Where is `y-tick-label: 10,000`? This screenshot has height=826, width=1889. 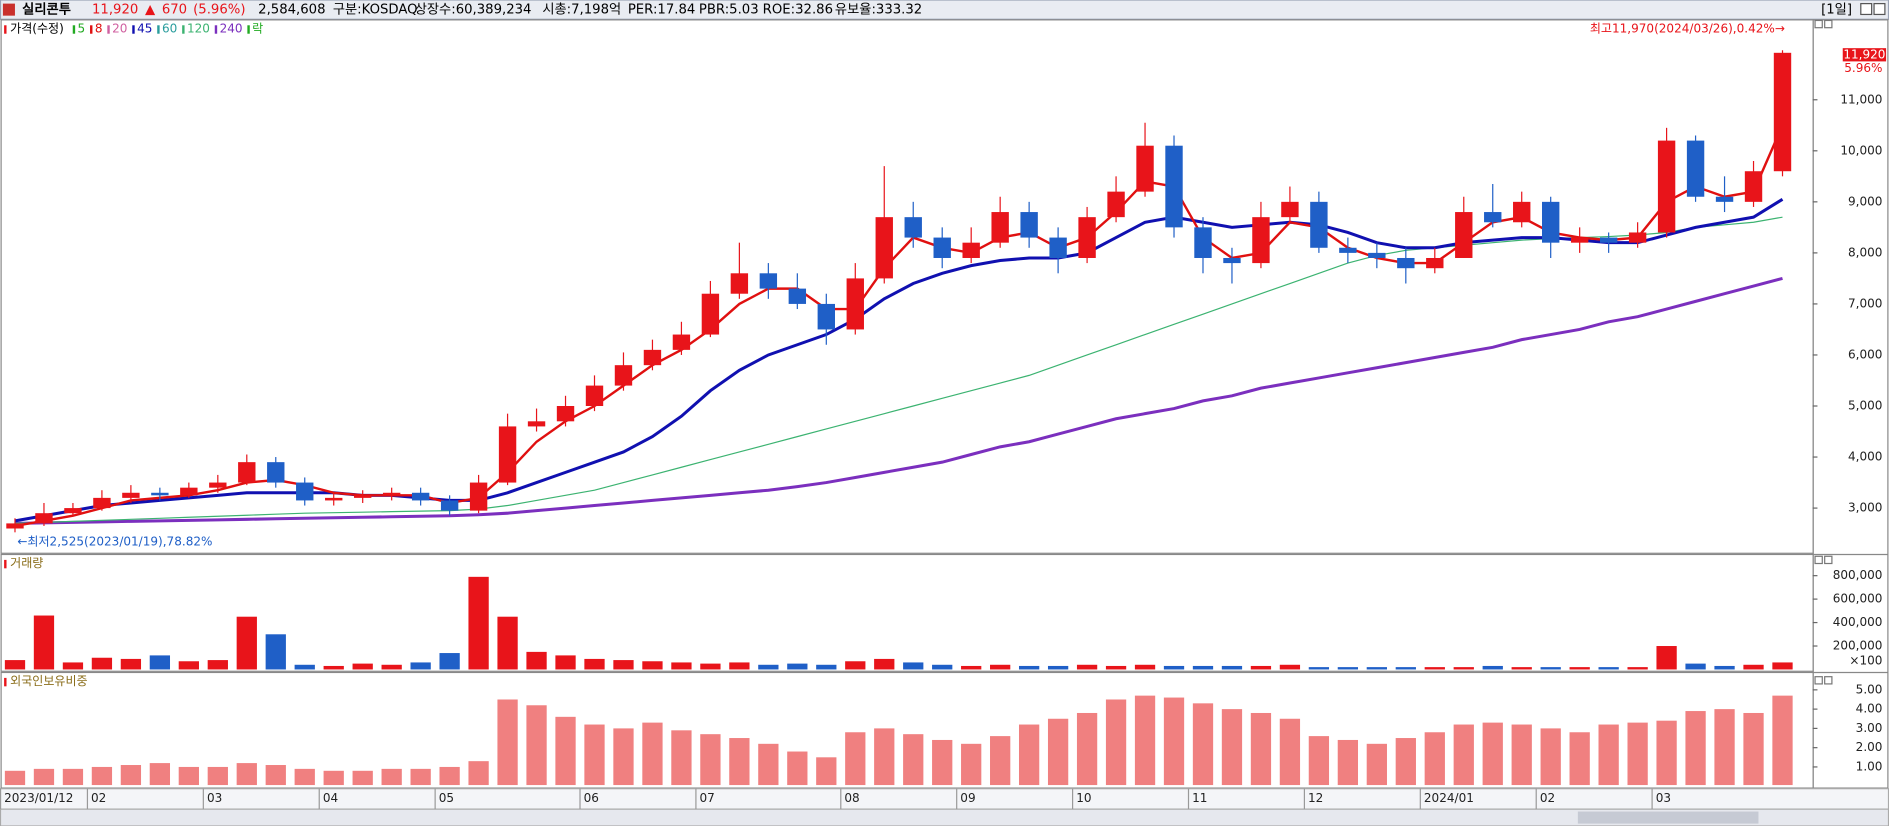 y-tick-label: 10,000 is located at coordinates (1861, 150).